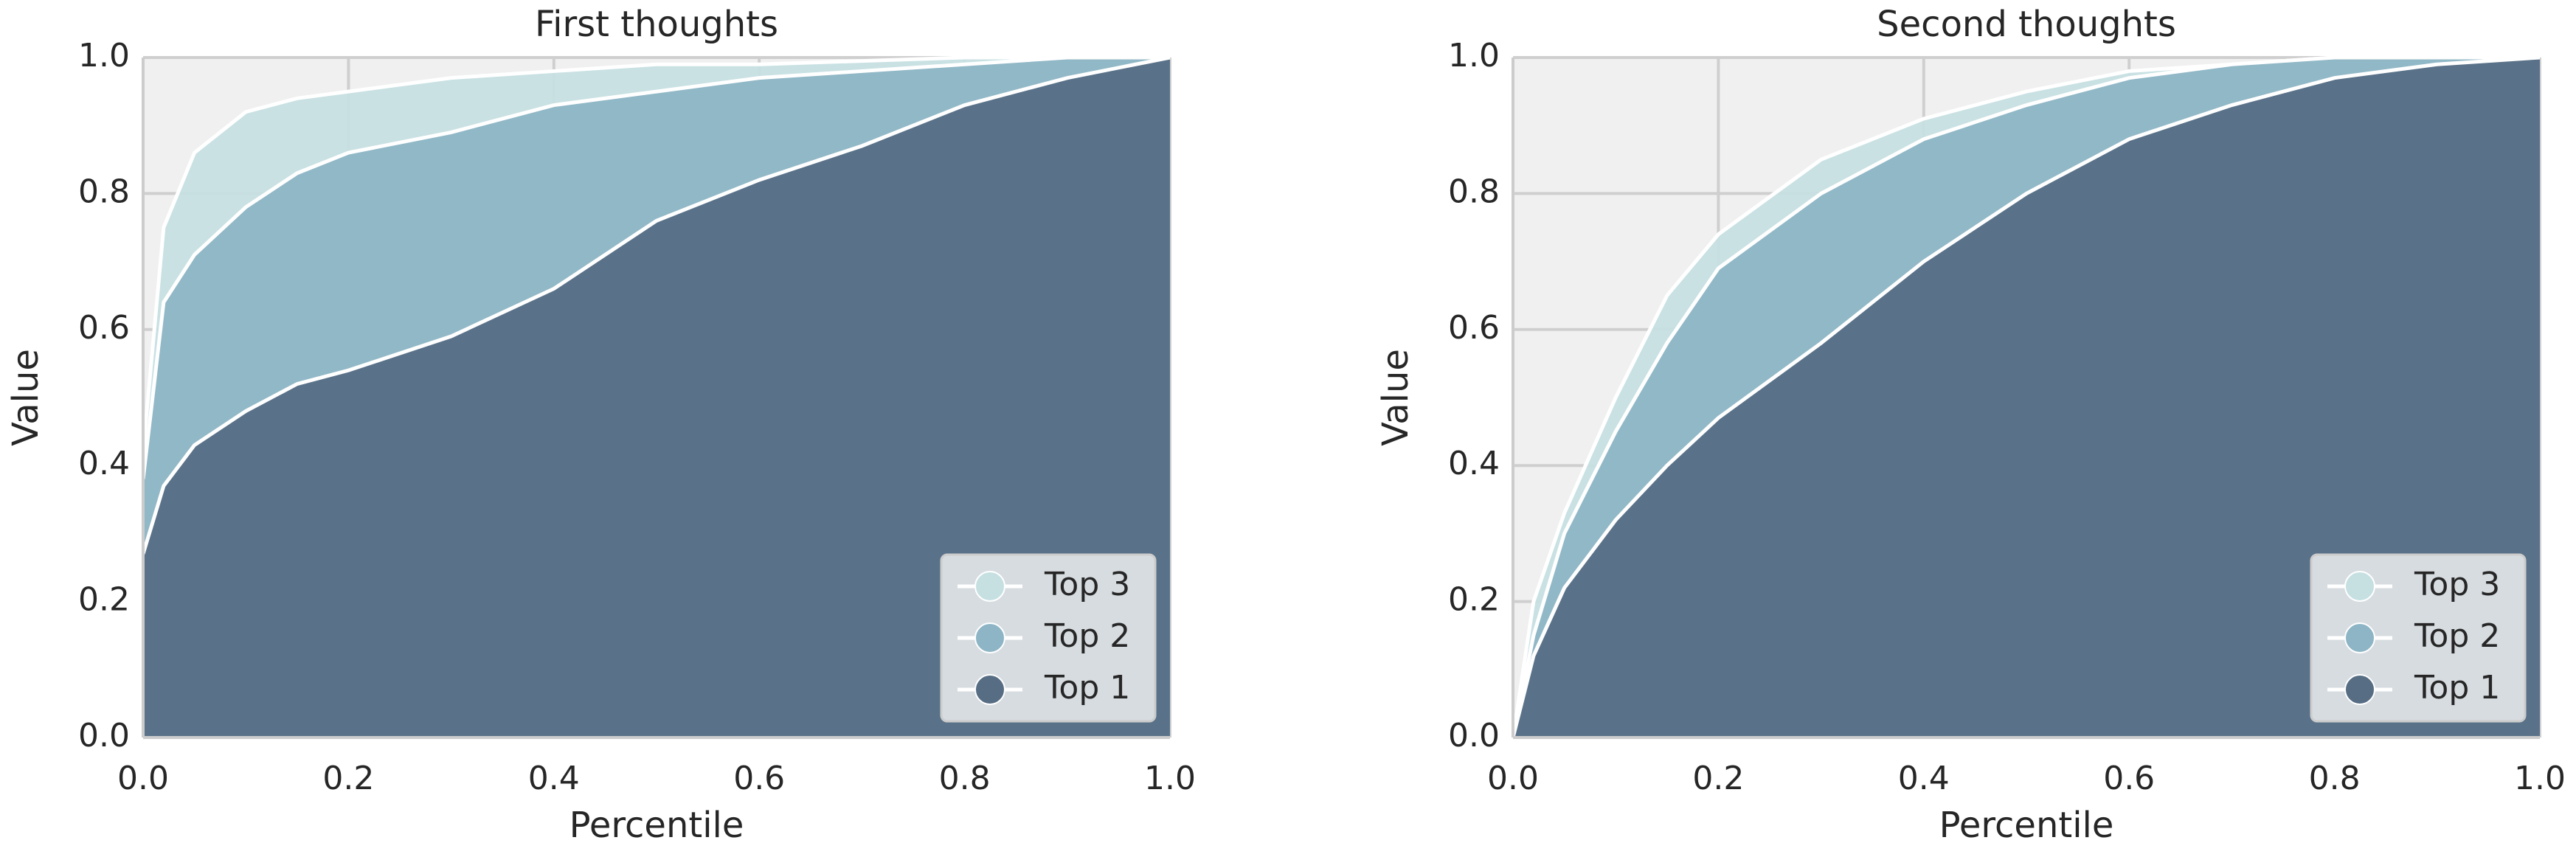 The image size is (2576, 857). Describe the element at coordinates (657, 25) in the screenshot. I see `chart-title: First thoughts` at that location.